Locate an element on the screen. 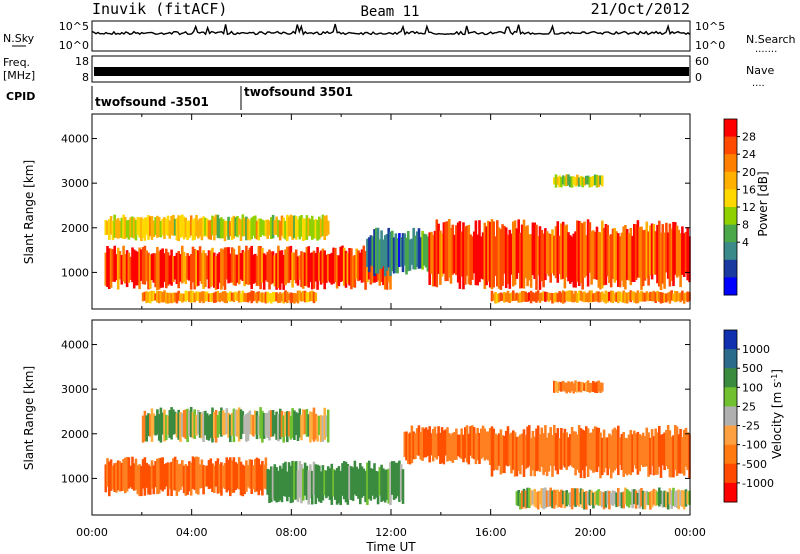  colorbar-segment is located at coordinates (730, 416).